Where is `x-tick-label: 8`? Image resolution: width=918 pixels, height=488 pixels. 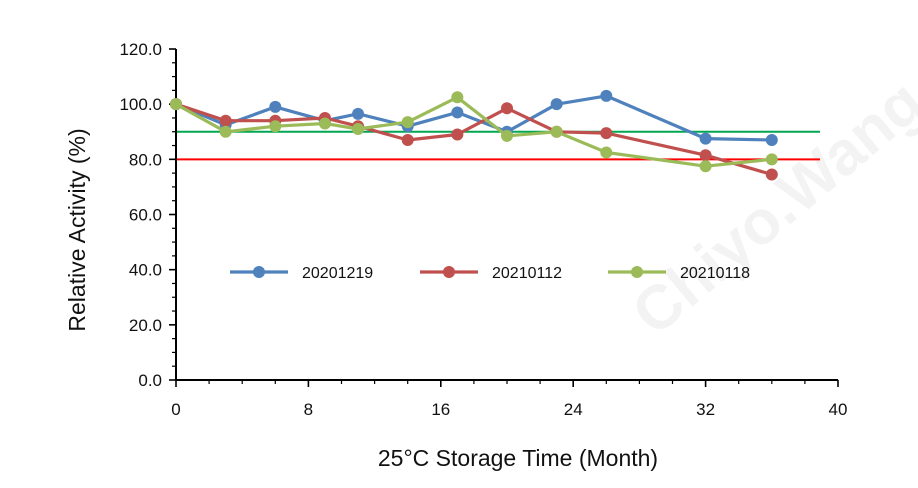 x-tick-label: 8 is located at coordinates (308, 409).